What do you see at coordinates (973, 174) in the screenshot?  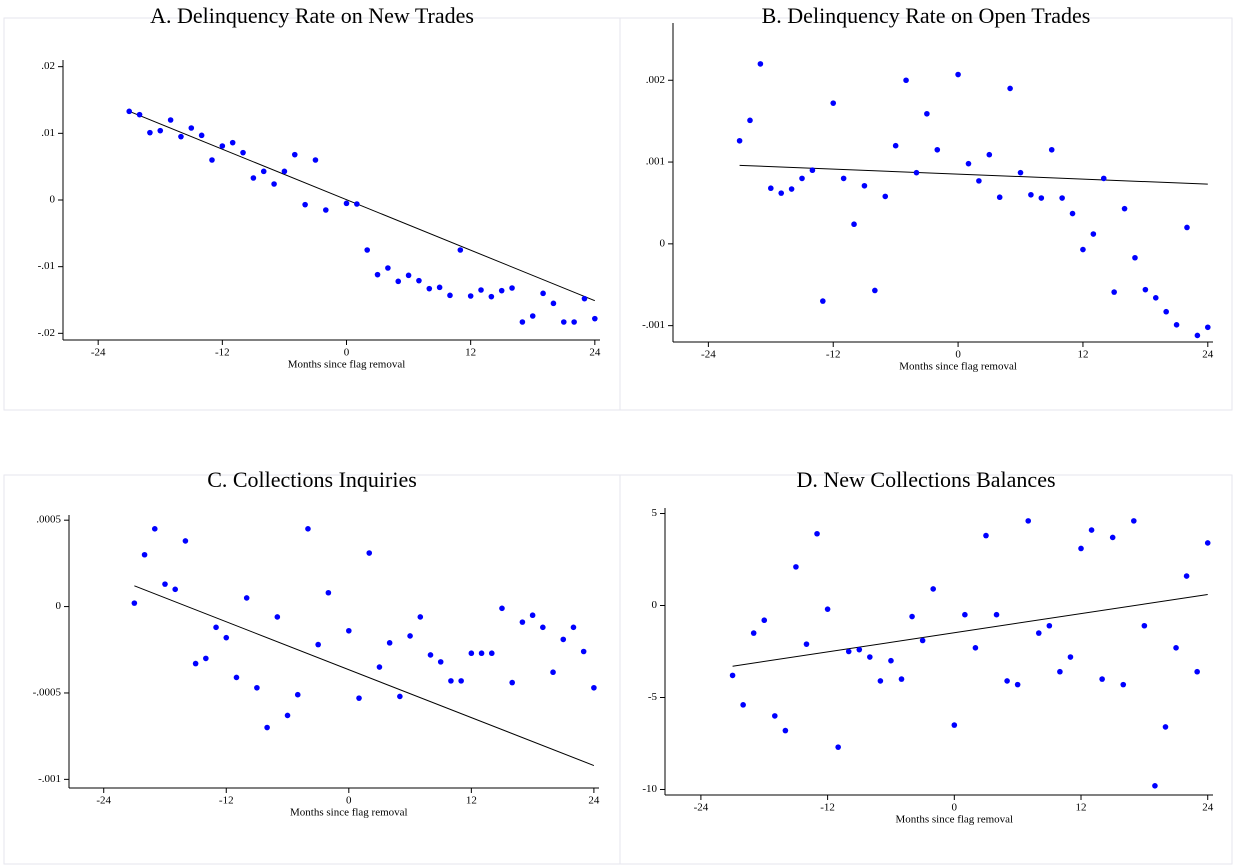 I see `fit-line` at bounding box center [973, 174].